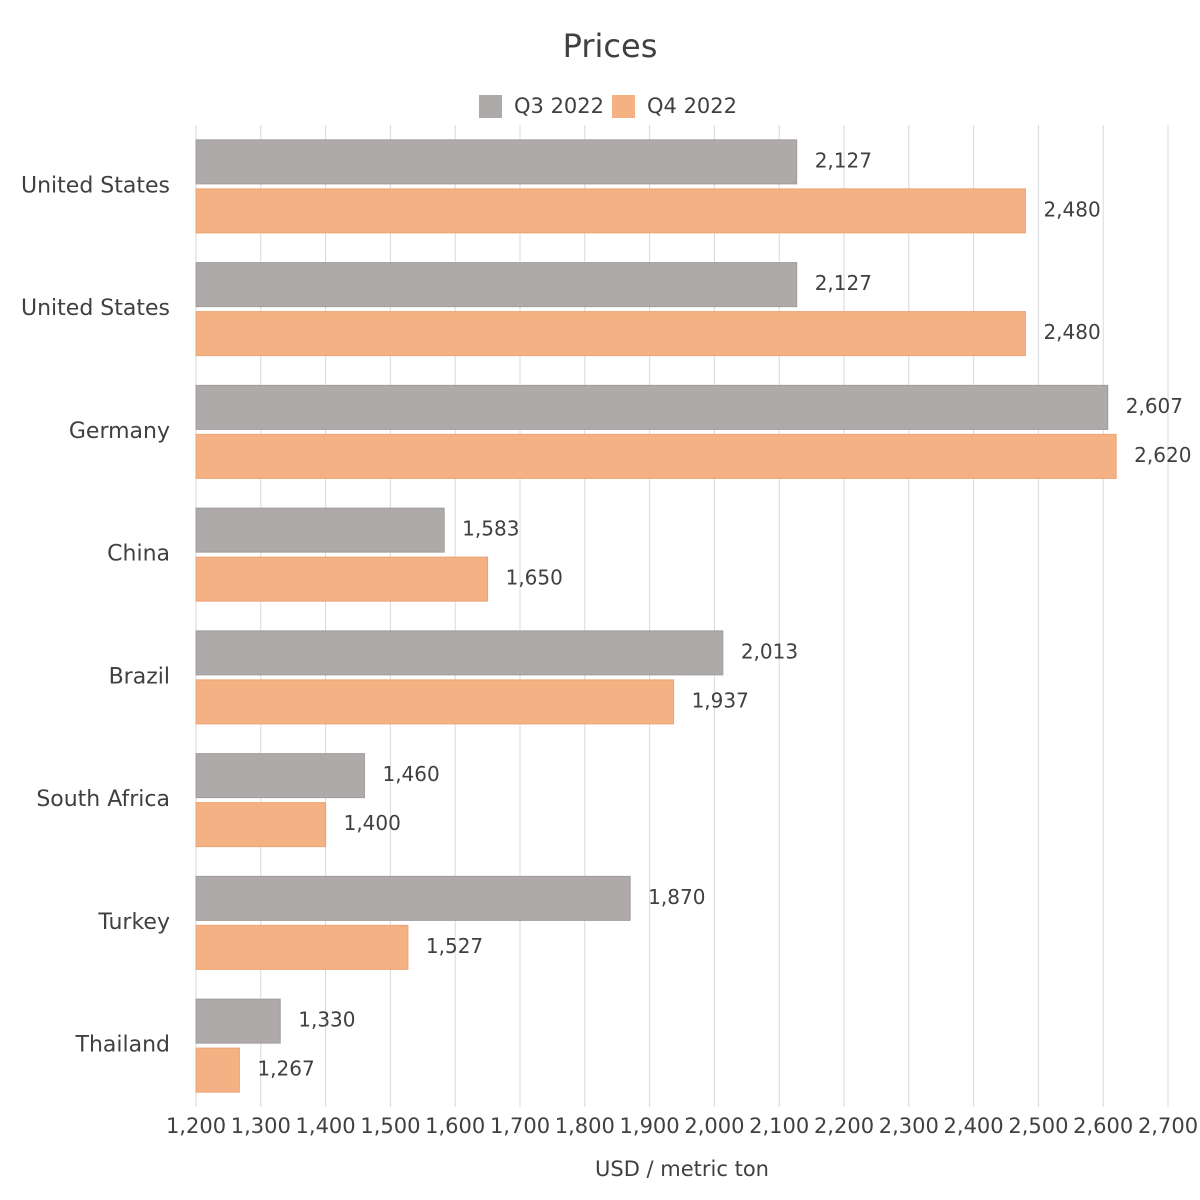  What do you see at coordinates (326, 1126) in the screenshot?
I see `x-tick-label: 1,400` at bounding box center [326, 1126].